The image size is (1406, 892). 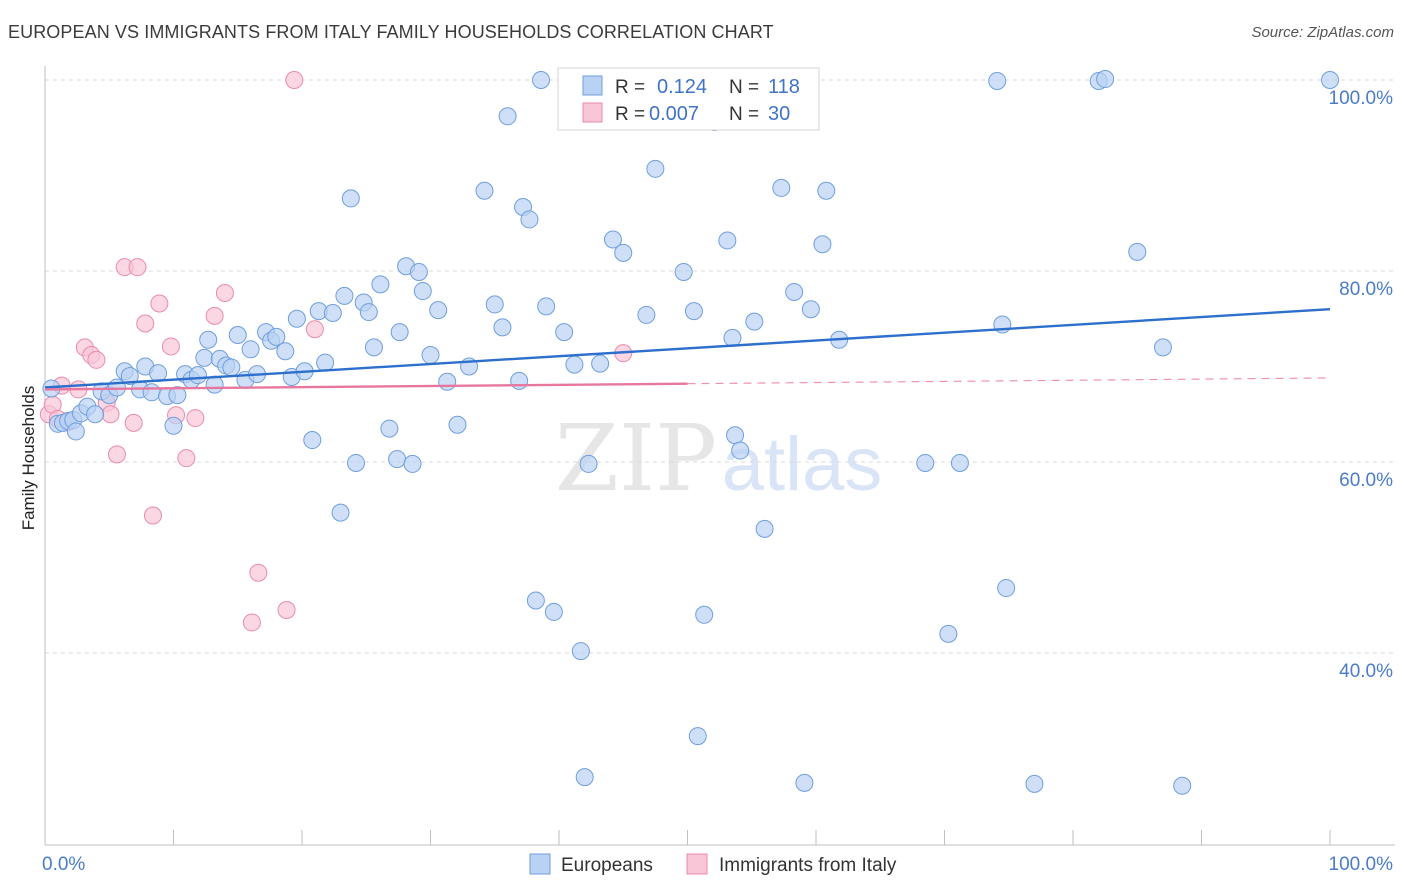 I want to click on italy-n-label: N =, so click(x=744, y=114).